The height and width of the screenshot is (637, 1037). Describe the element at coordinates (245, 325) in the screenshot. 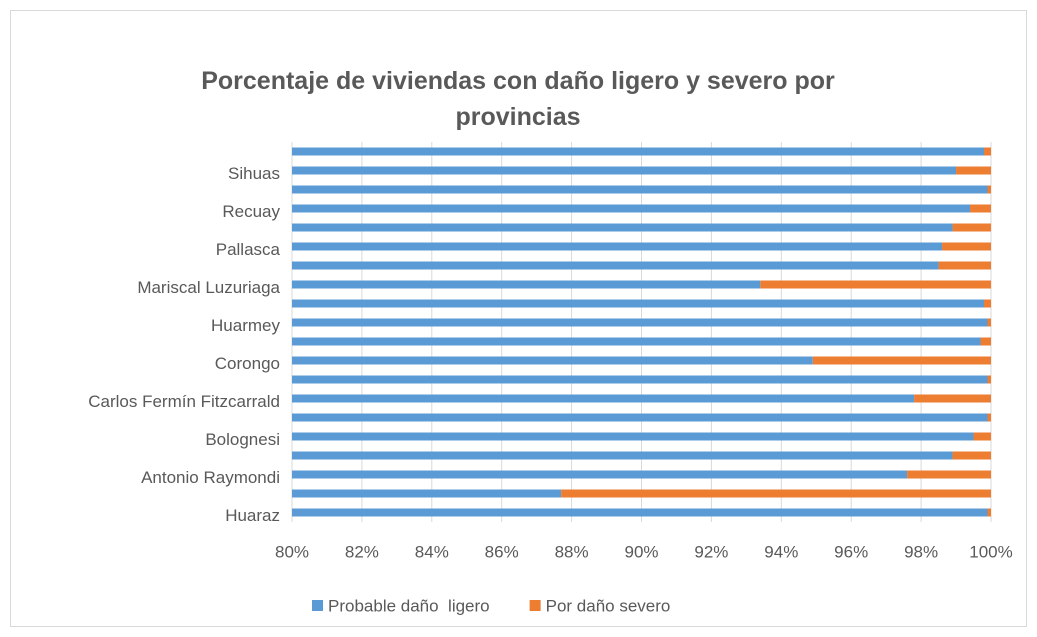

I see `y-tick-label: Huarmey` at that location.